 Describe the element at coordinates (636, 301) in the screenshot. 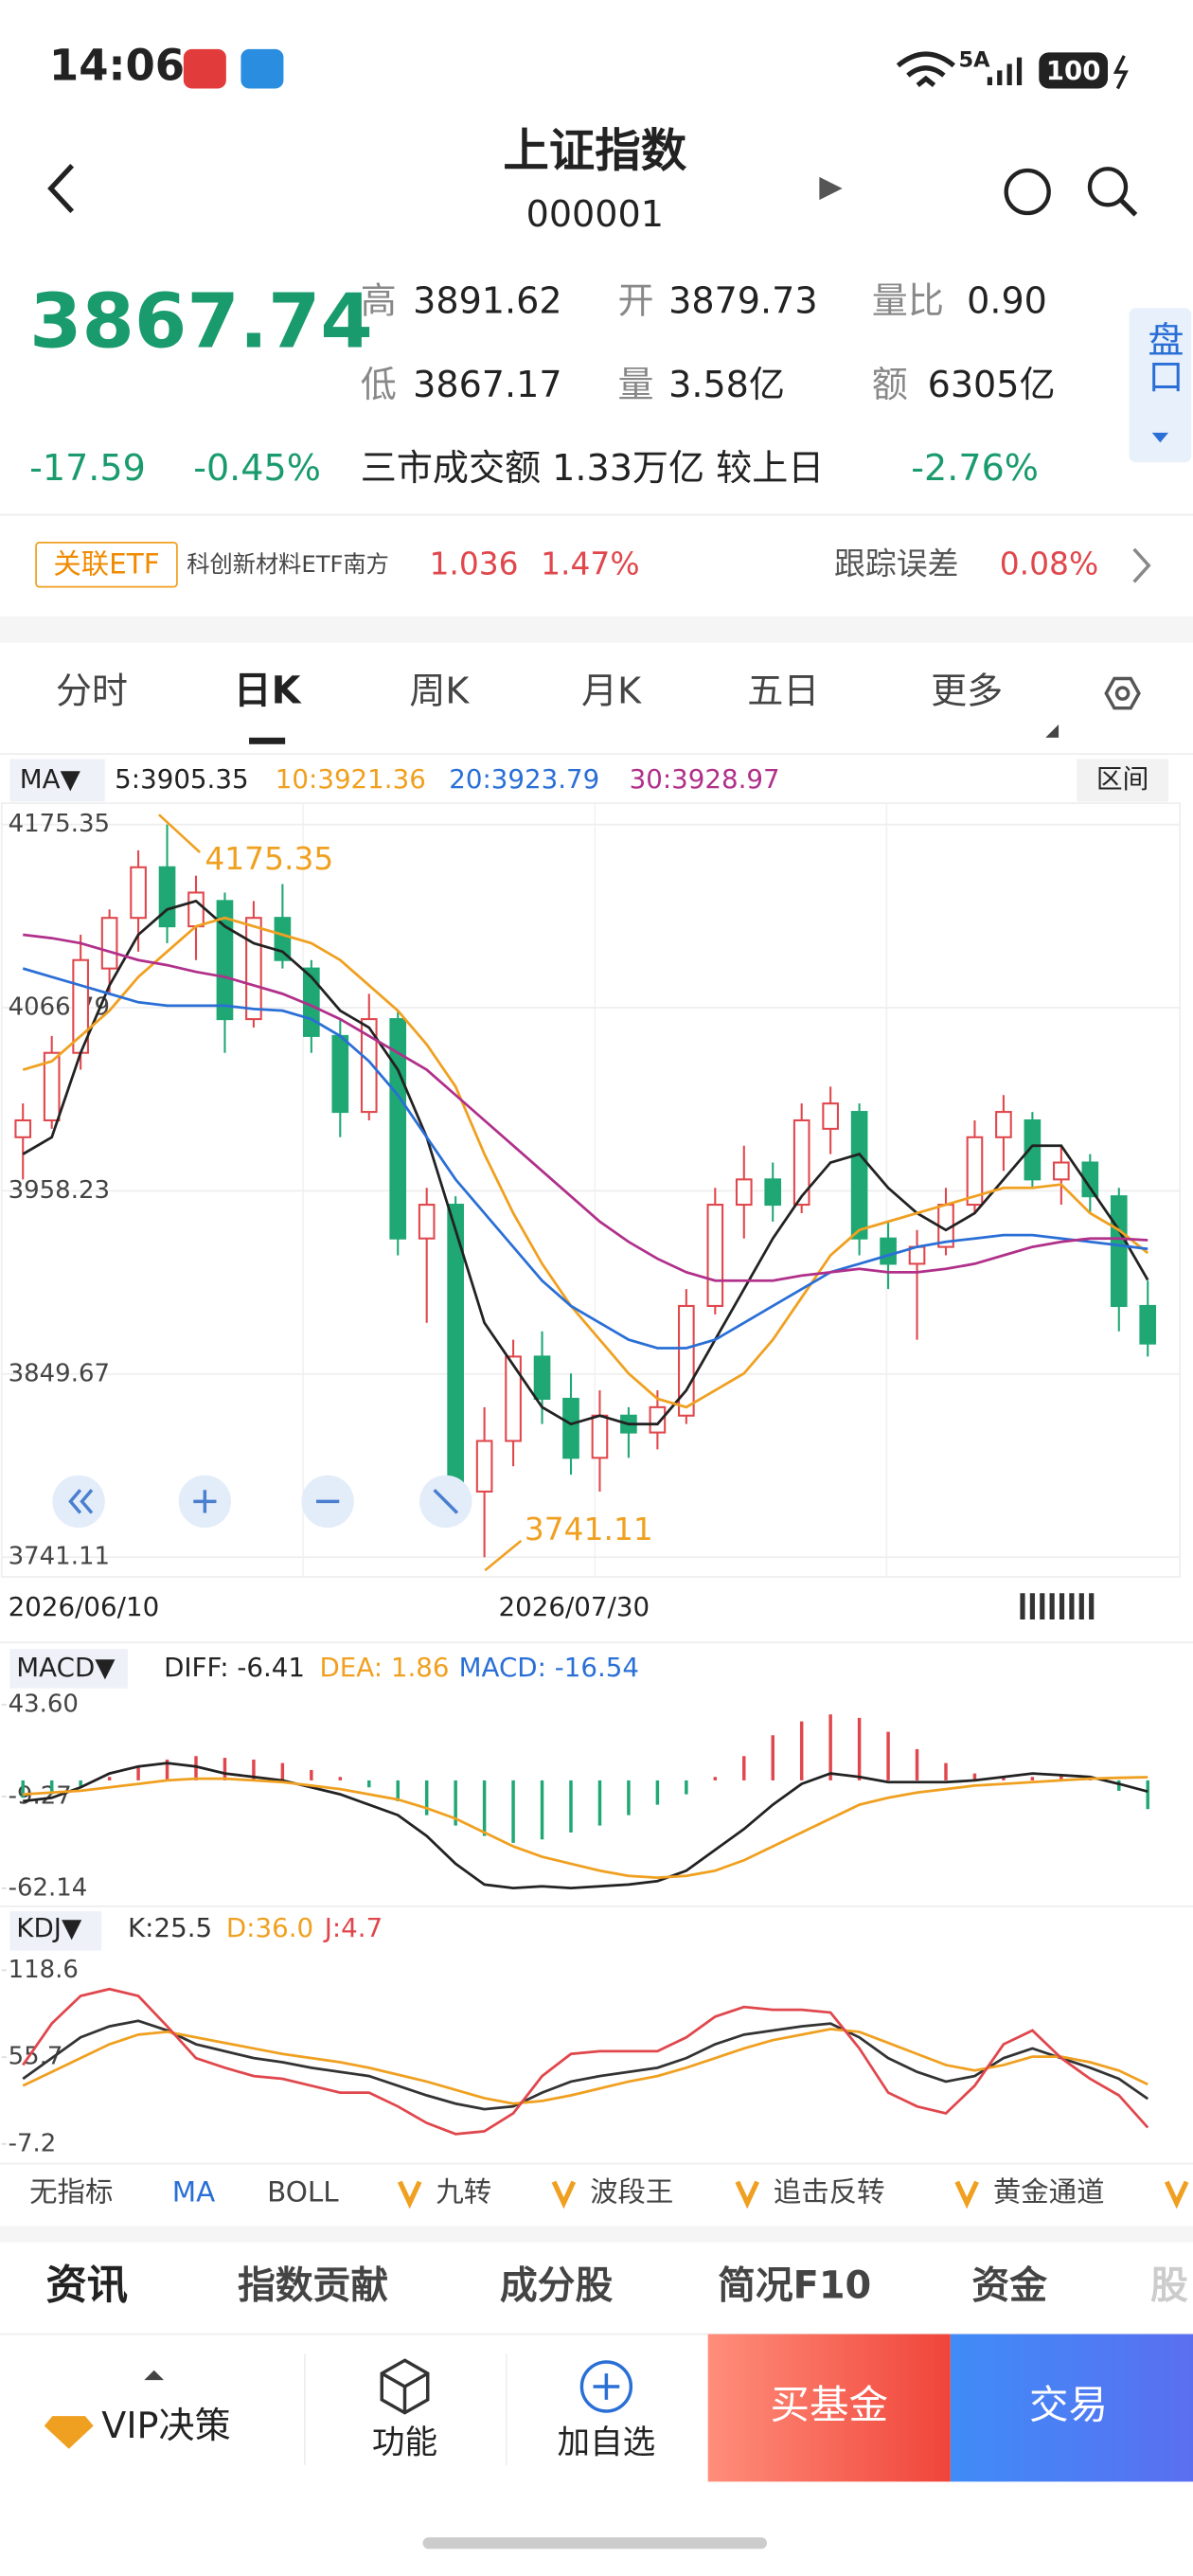

I see `stat-label: 开` at that location.